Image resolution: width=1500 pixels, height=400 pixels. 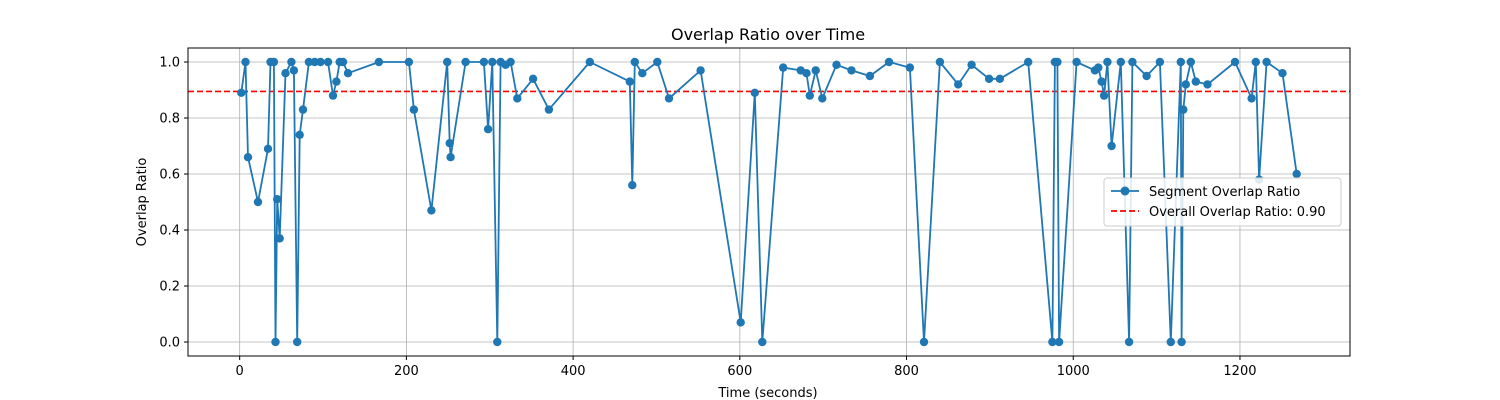 I want to click on x-tick-label: 200, so click(x=406, y=371).